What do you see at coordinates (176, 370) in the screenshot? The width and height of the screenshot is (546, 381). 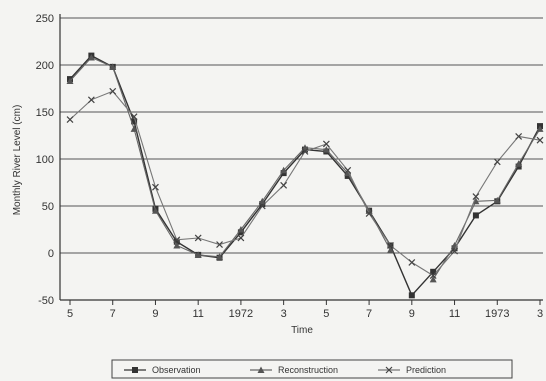 I see `legend-label: Observation` at bounding box center [176, 370].